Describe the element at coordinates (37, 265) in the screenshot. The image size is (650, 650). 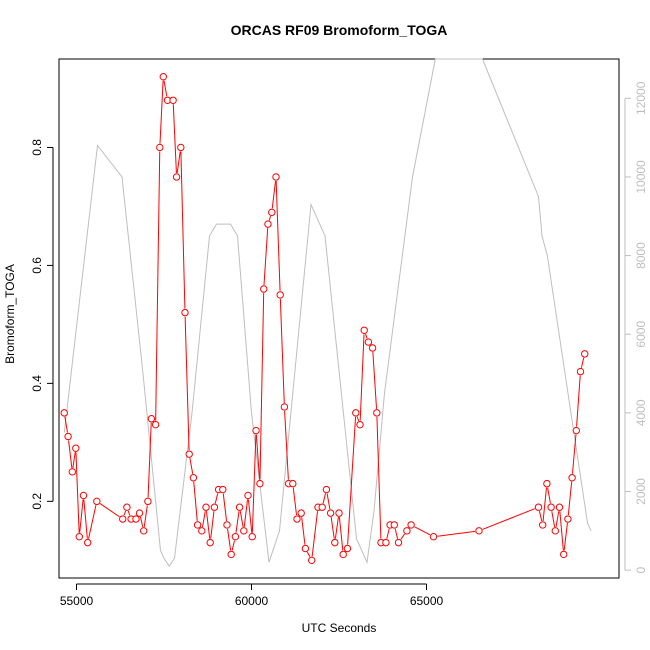
I see `y-tick-label: 0.6` at that location.